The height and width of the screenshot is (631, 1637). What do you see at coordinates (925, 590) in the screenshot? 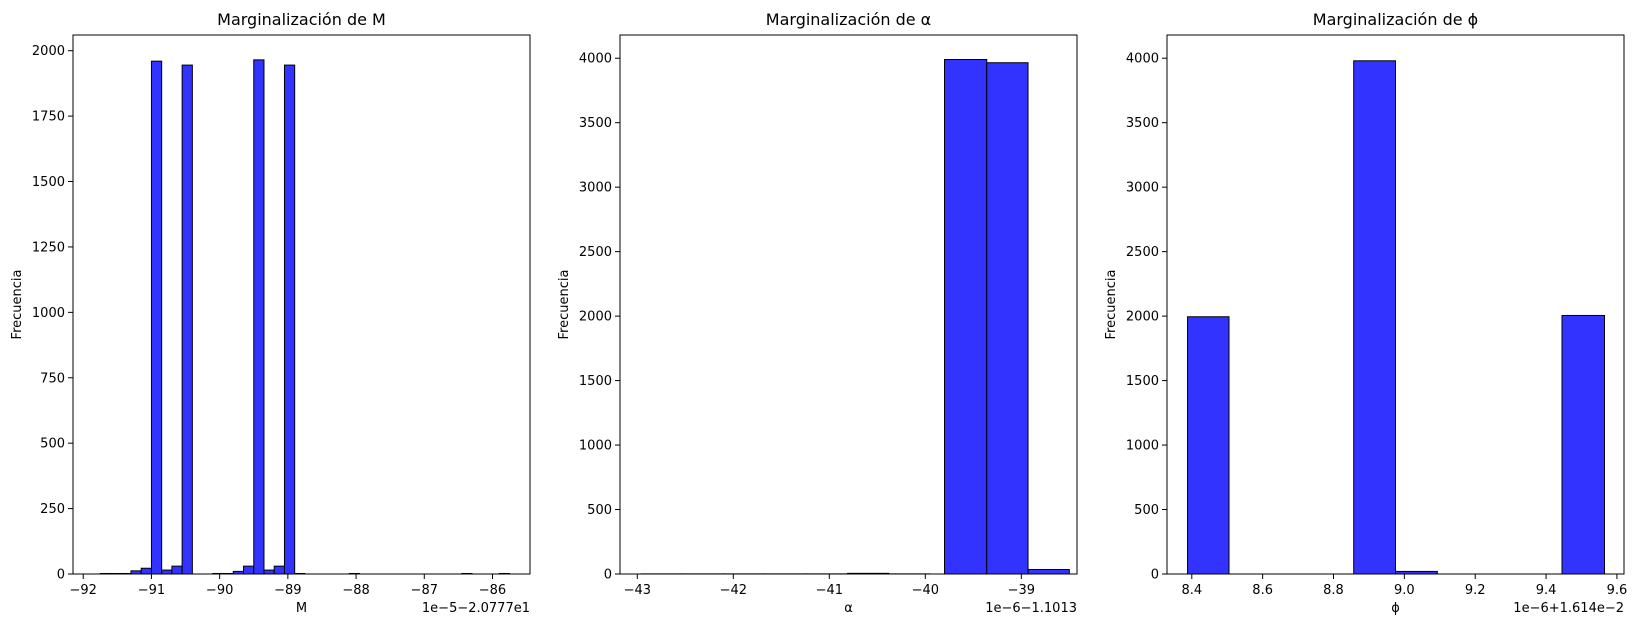
I see `x-tick-label: −40` at bounding box center [925, 590].